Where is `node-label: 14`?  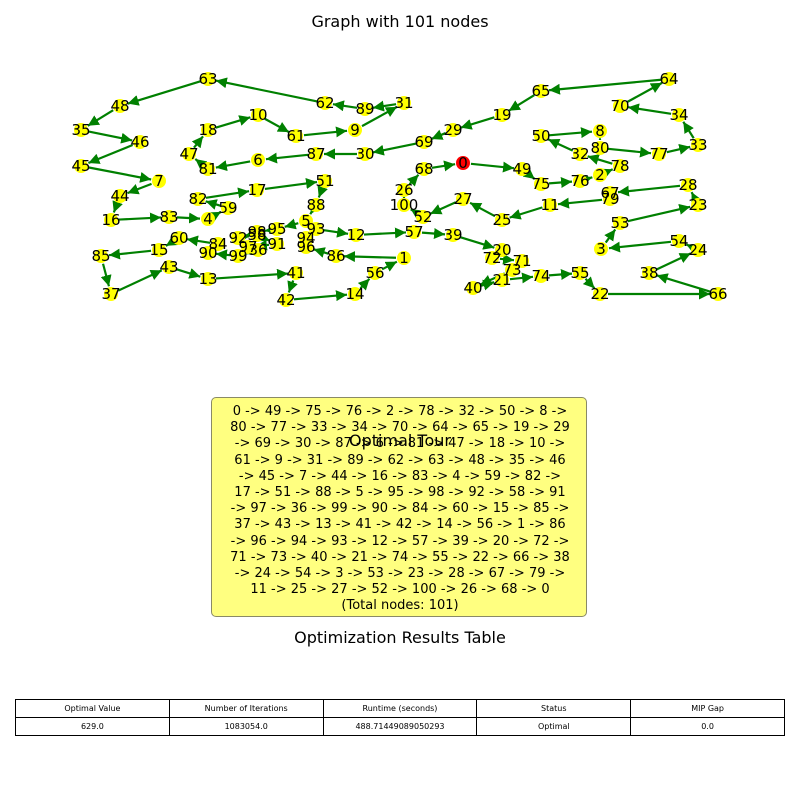
node-label: 14 is located at coordinates (354, 294).